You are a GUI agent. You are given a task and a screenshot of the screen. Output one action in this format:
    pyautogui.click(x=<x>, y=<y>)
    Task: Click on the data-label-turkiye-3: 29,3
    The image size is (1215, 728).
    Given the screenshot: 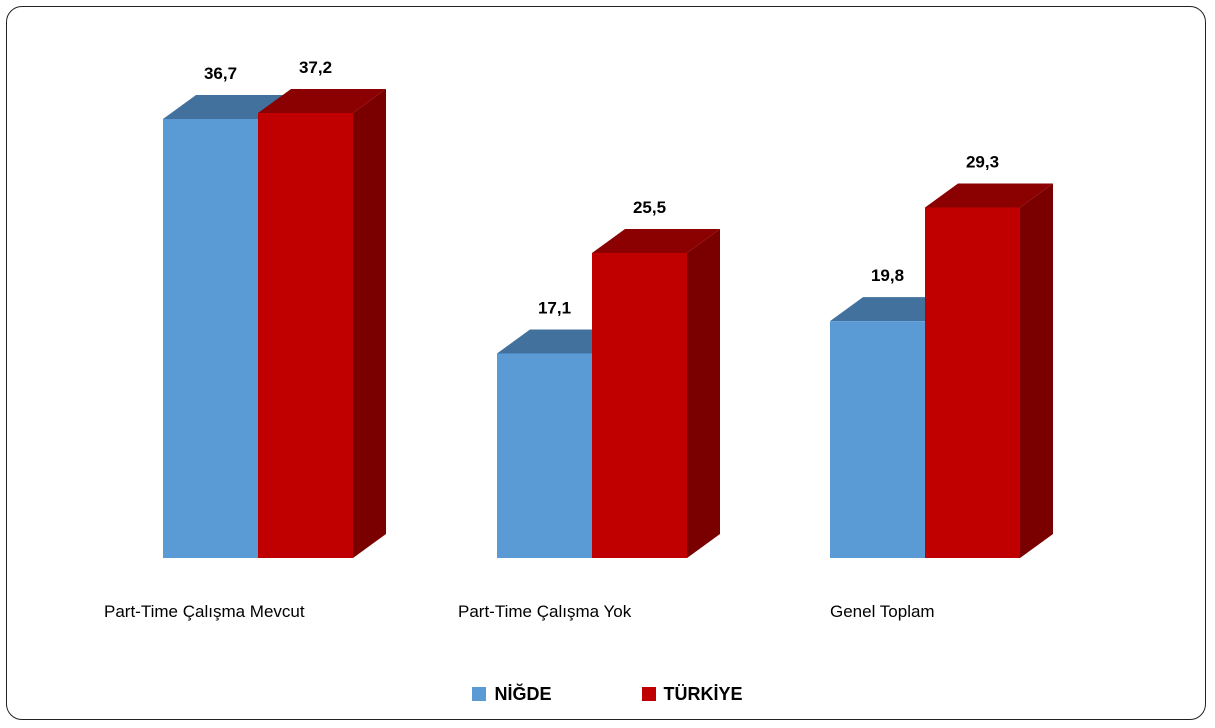 What is the action you would take?
    pyautogui.click(x=982, y=162)
    